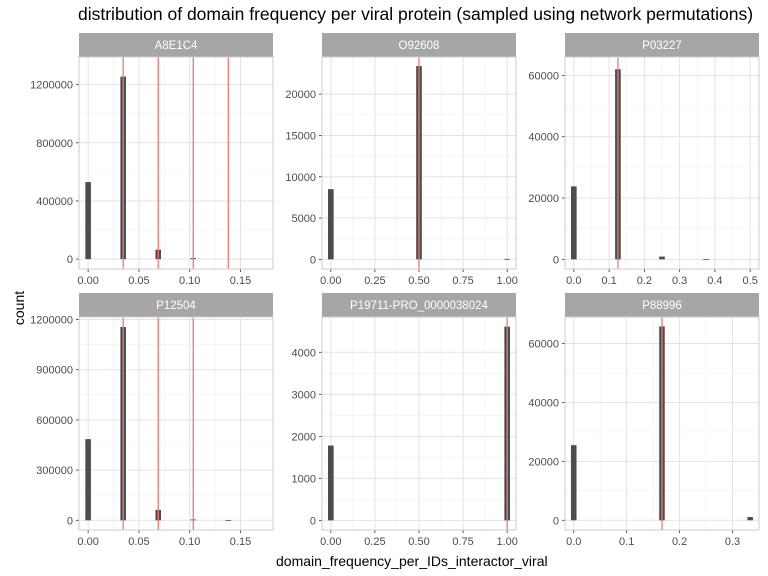 The width and height of the screenshot is (768, 576). Describe the element at coordinates (300, 178) in the screenshot. I see `y-tick-label: 10000` at that location.